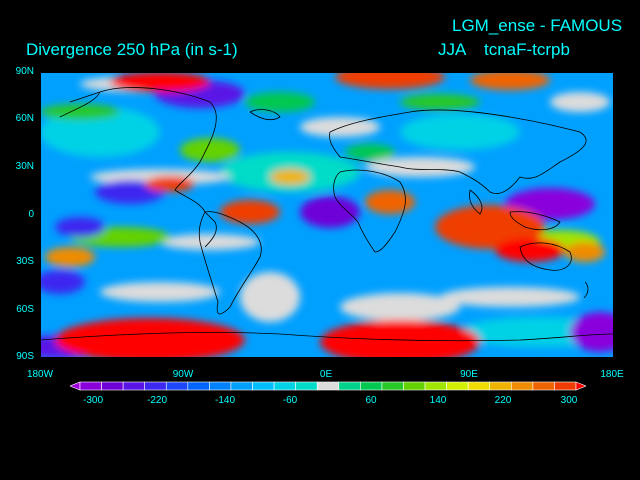 This screenshot has height=480, width=640. Describe the element at coordinates (157, 400) in the screenshot. I see `colorbar-tick--220: -220` at that location.